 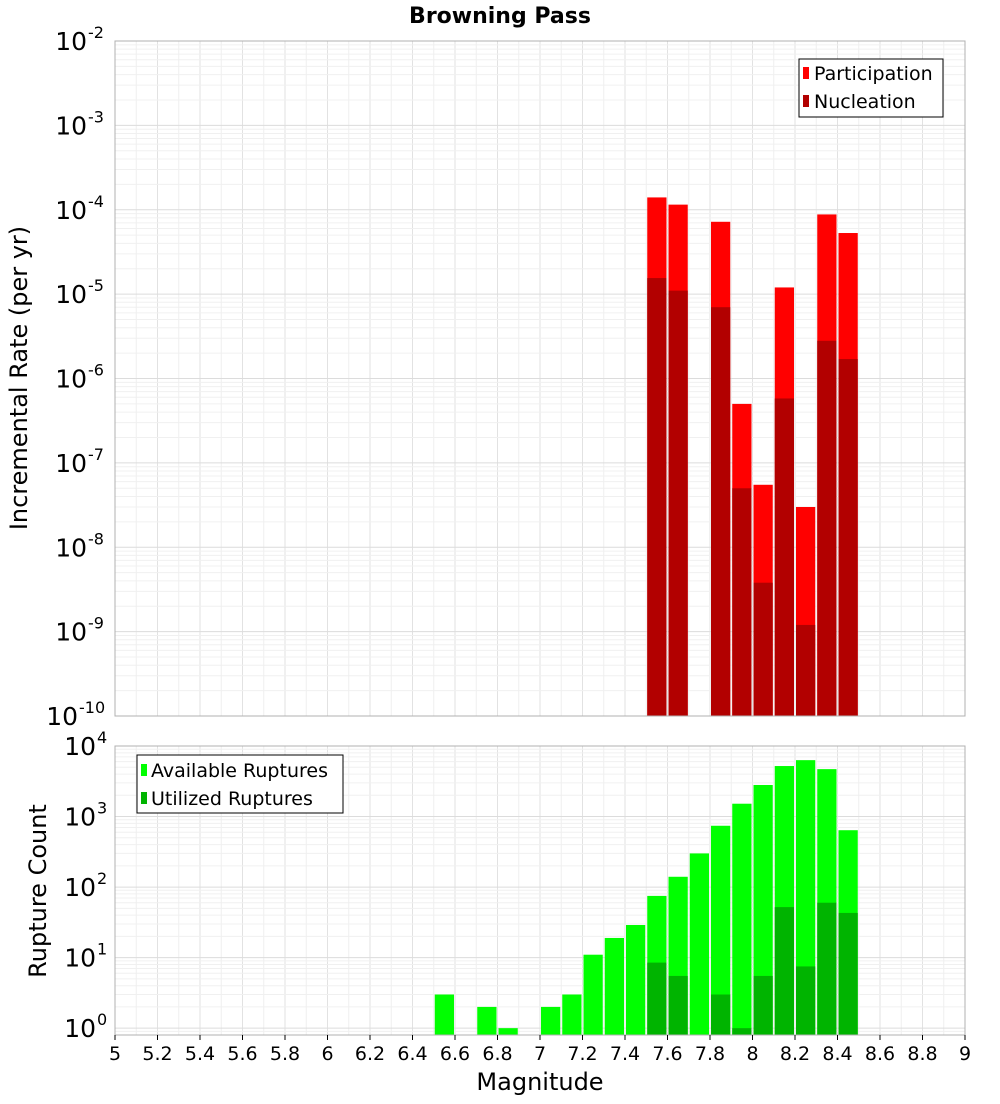 What do you see at coordinates (38, 891) in the screenshot?
I see `count-y-axis-label: Rupture Count` at bounding box center [38, 891].